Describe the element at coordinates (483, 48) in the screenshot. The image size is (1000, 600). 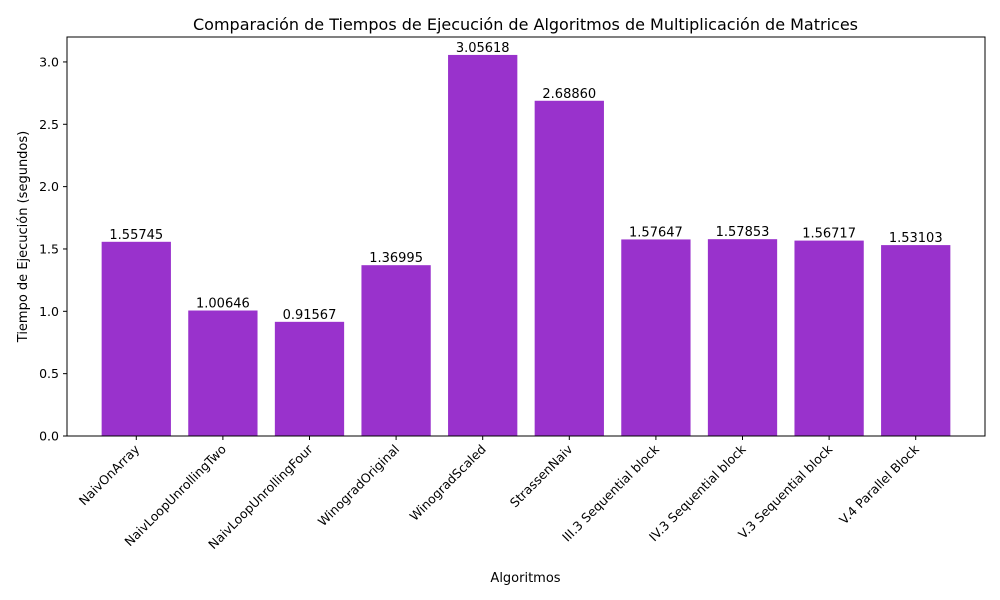
I see `data-label: 3.05618` at that location.